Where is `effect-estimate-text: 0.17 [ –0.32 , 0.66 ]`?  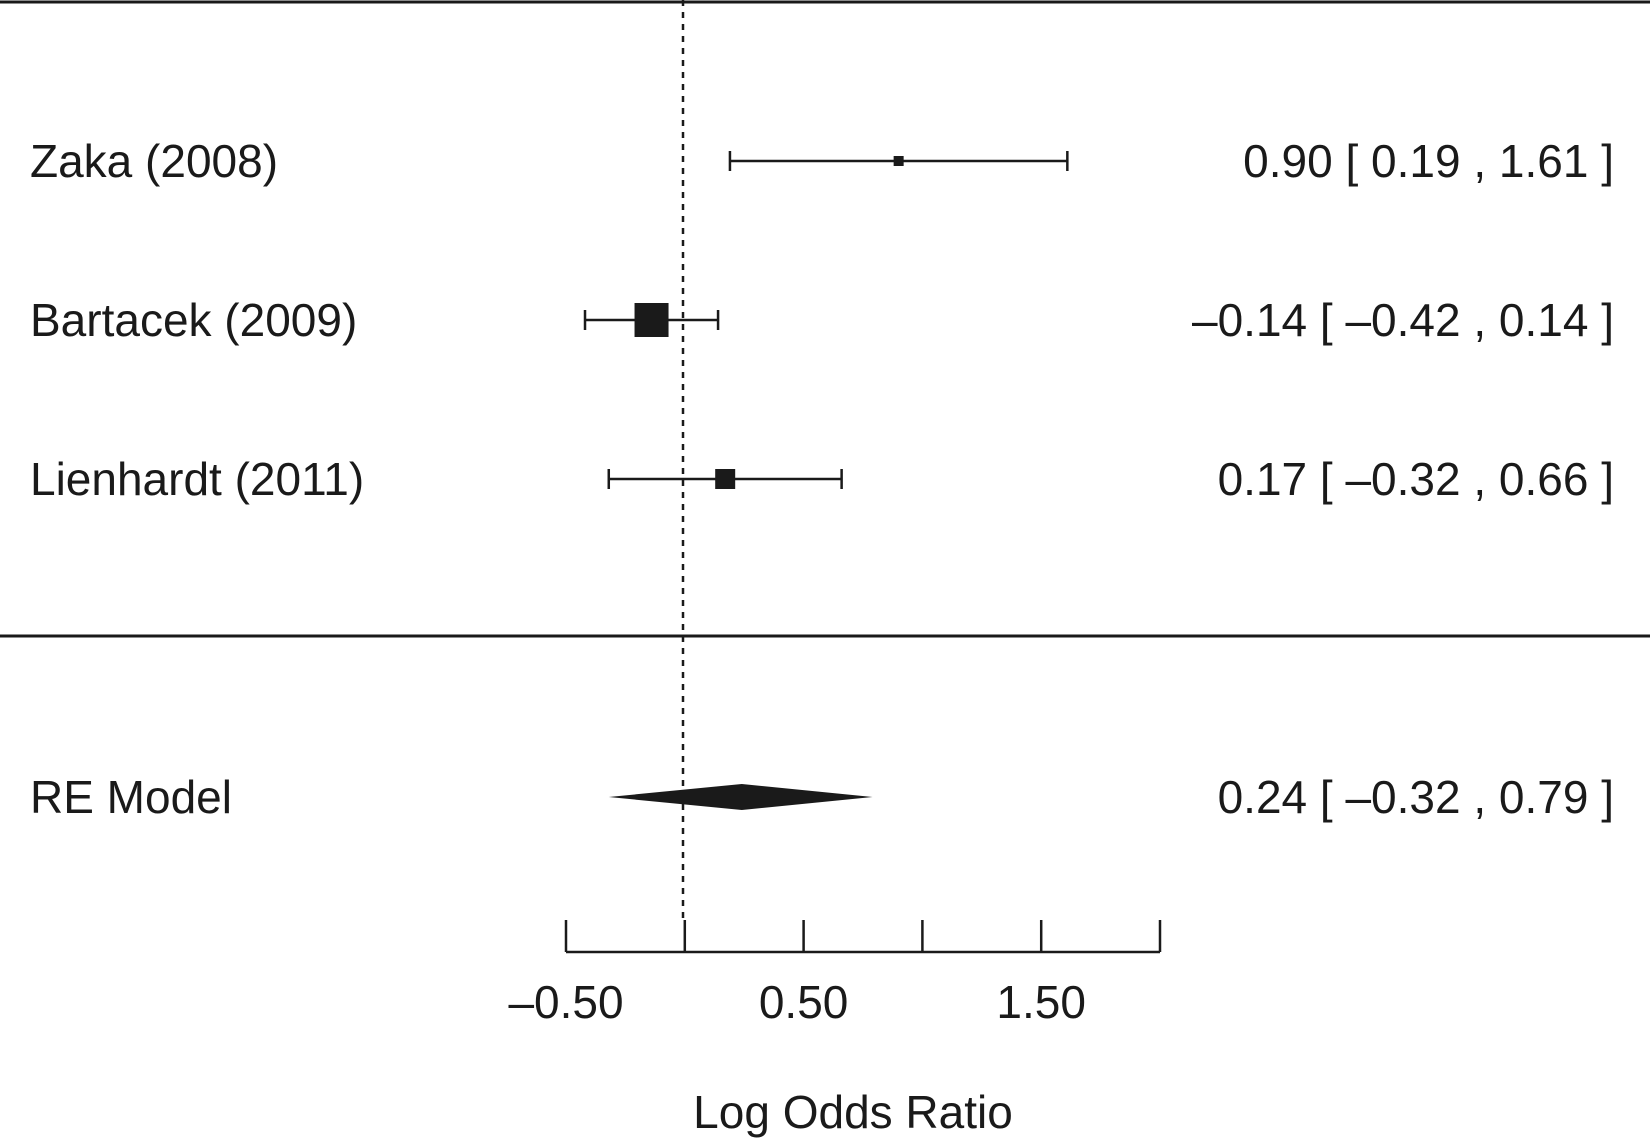
effect-estimate-text: 0.17 [ –0.32 , 0.66 ] is located at coordinates (1416, 479).